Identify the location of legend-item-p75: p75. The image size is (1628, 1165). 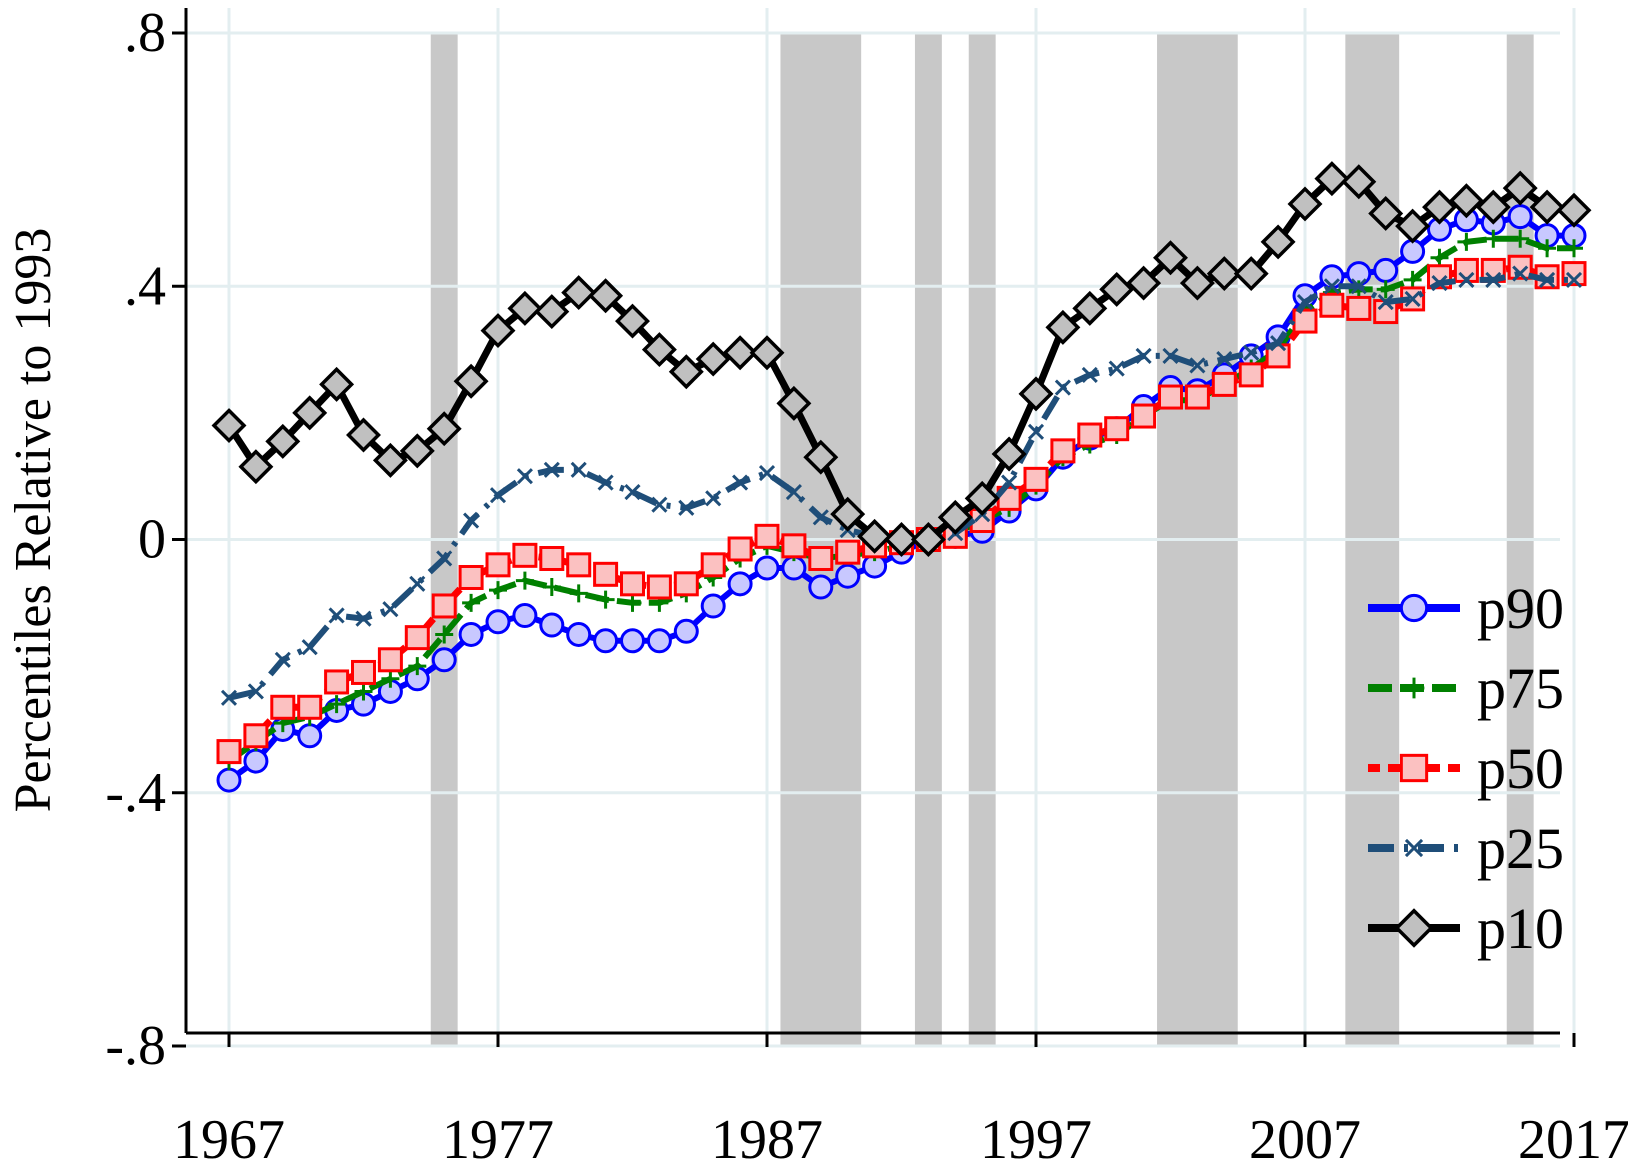
(1466, 688).